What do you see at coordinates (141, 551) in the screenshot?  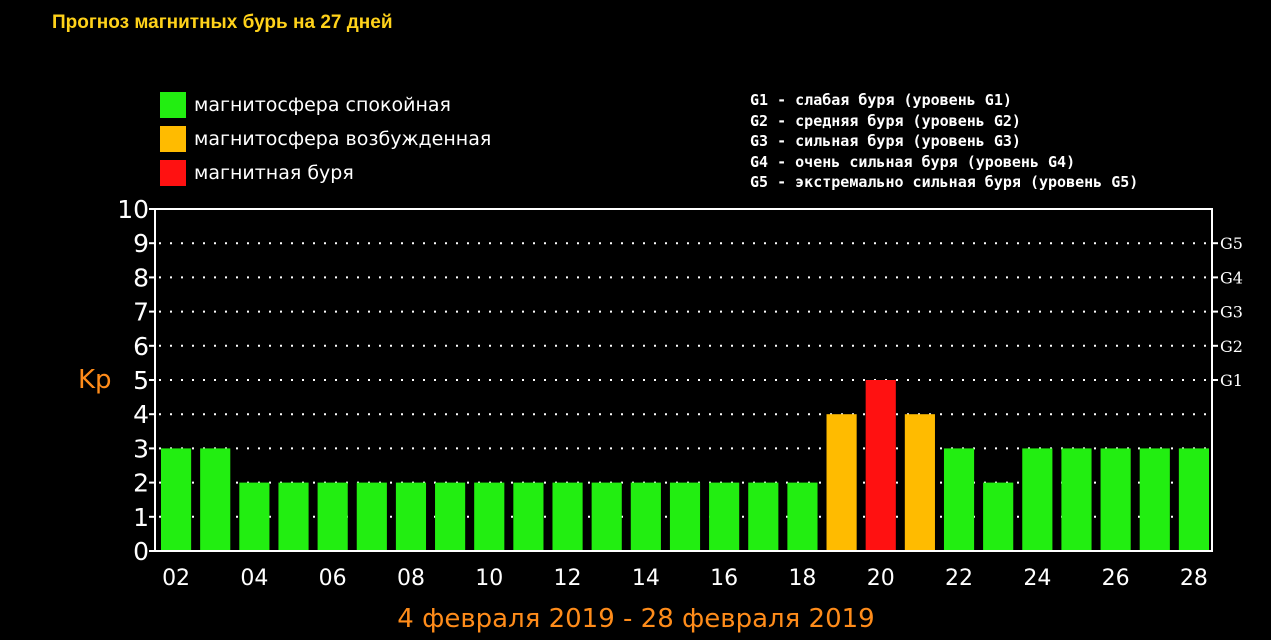 I see `y-tick-label: 0` at bounding box center [141, 551].